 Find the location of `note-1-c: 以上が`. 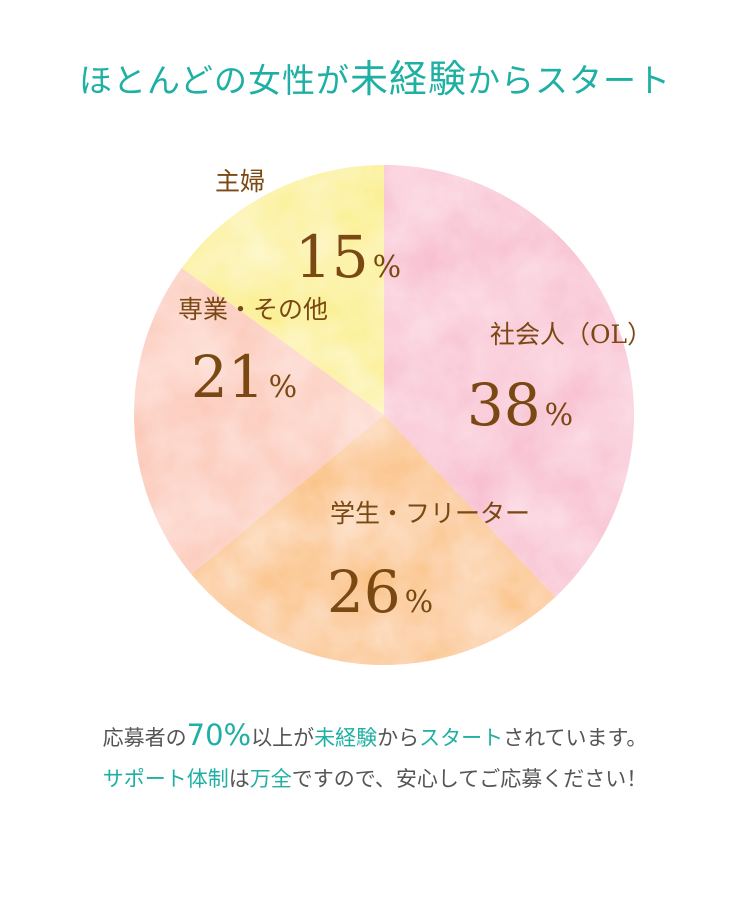

note-1-c: 以上が is located at coordinates (283, 738).